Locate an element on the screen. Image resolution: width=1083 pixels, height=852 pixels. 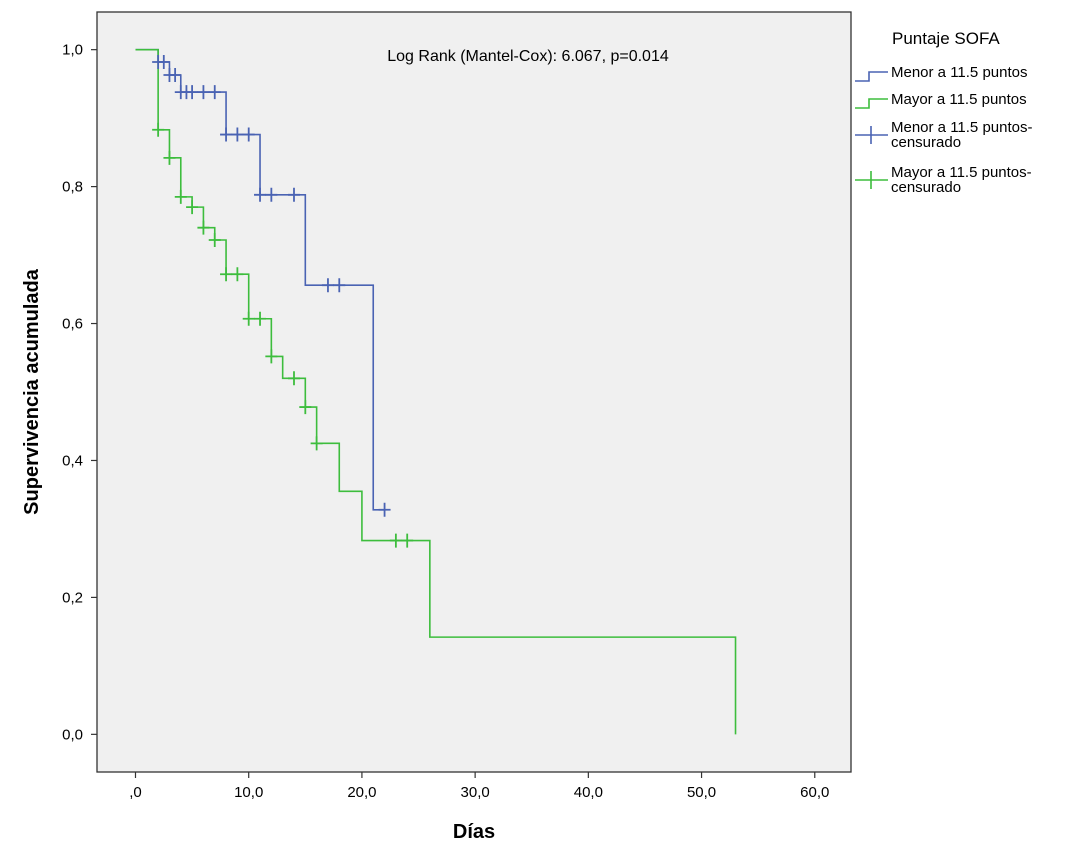
y-tick-label: 0,2 is located at coordinates (72, 597).